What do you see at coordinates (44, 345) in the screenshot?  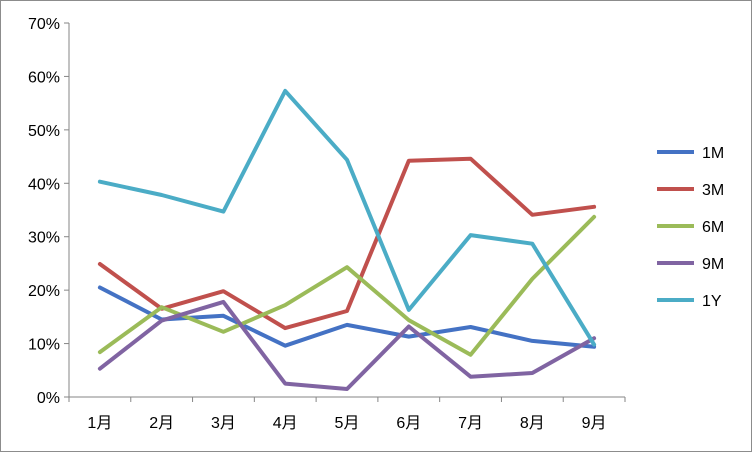 I see `y-tick-label: 10%` at bounding box center [44, 345].